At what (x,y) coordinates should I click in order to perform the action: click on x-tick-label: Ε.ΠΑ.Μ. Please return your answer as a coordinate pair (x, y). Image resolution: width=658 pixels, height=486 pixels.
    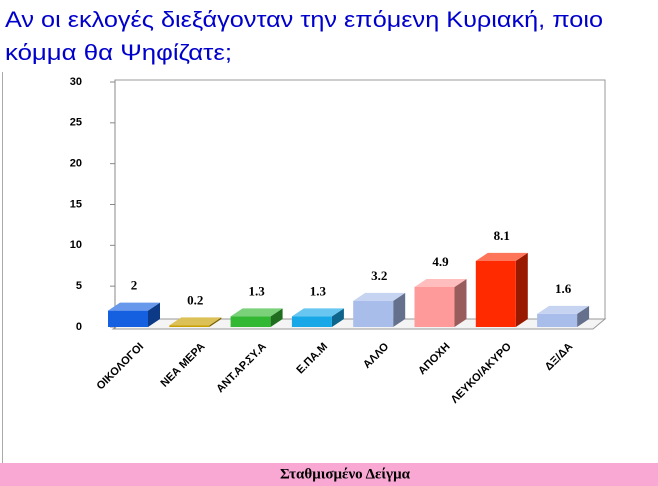
    Looking at the image, I should click on (312, 359).